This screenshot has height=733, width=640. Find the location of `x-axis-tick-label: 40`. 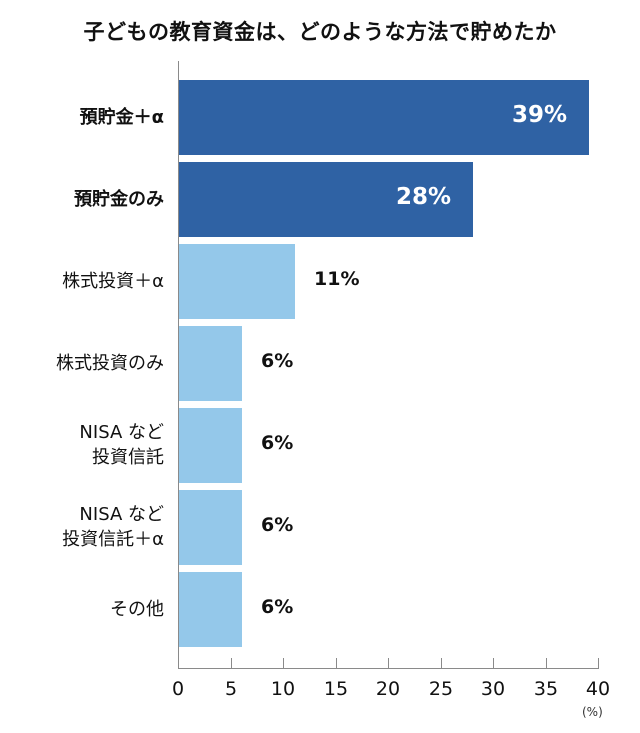

x-axis-tick-label: 40 is located at coordinates (598, 689).